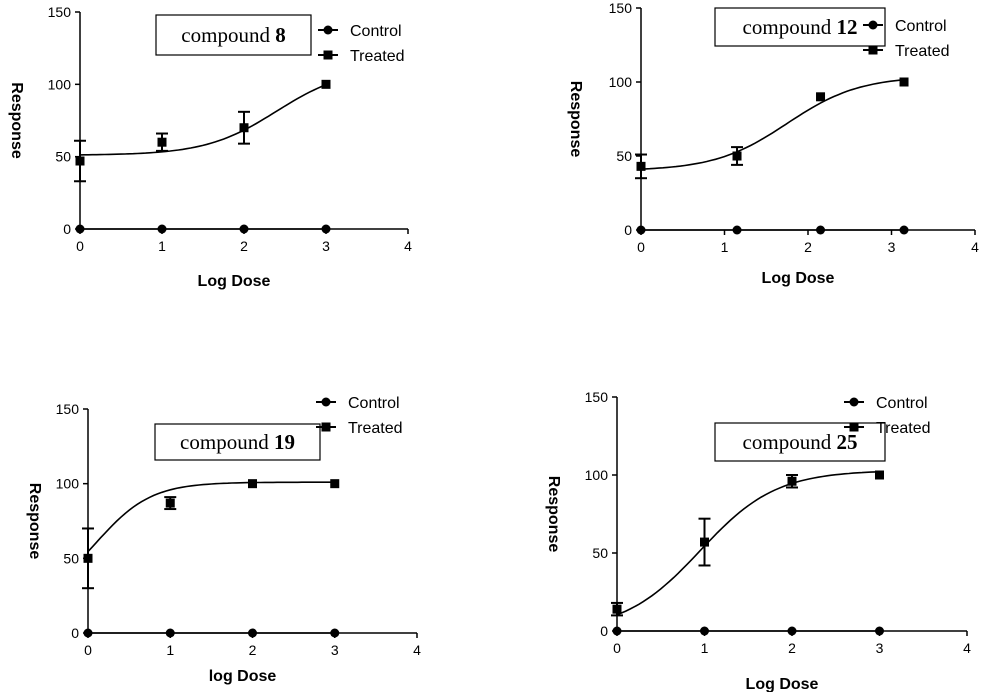  I want to click on compound-title: compound 12, so click(800, 27).